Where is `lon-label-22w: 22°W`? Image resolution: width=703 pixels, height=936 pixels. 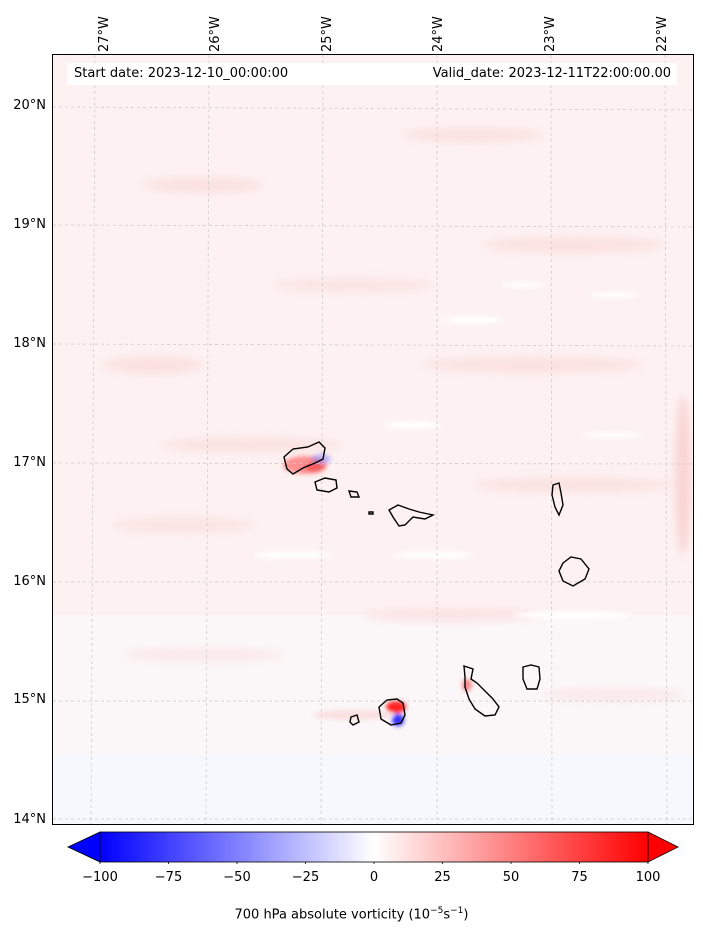 lon-label-22w: 22°W is located at coordinates (662, 34).